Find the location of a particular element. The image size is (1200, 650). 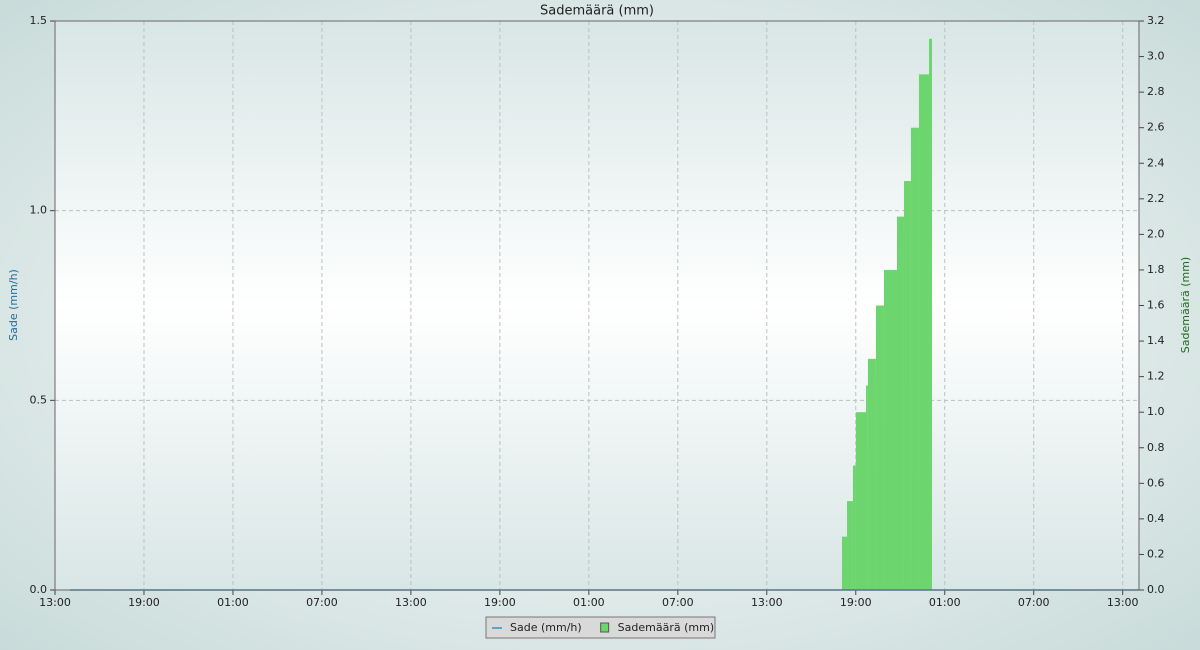

legend-label: Sademäärä (mm) is located at coordinates (666, 627).